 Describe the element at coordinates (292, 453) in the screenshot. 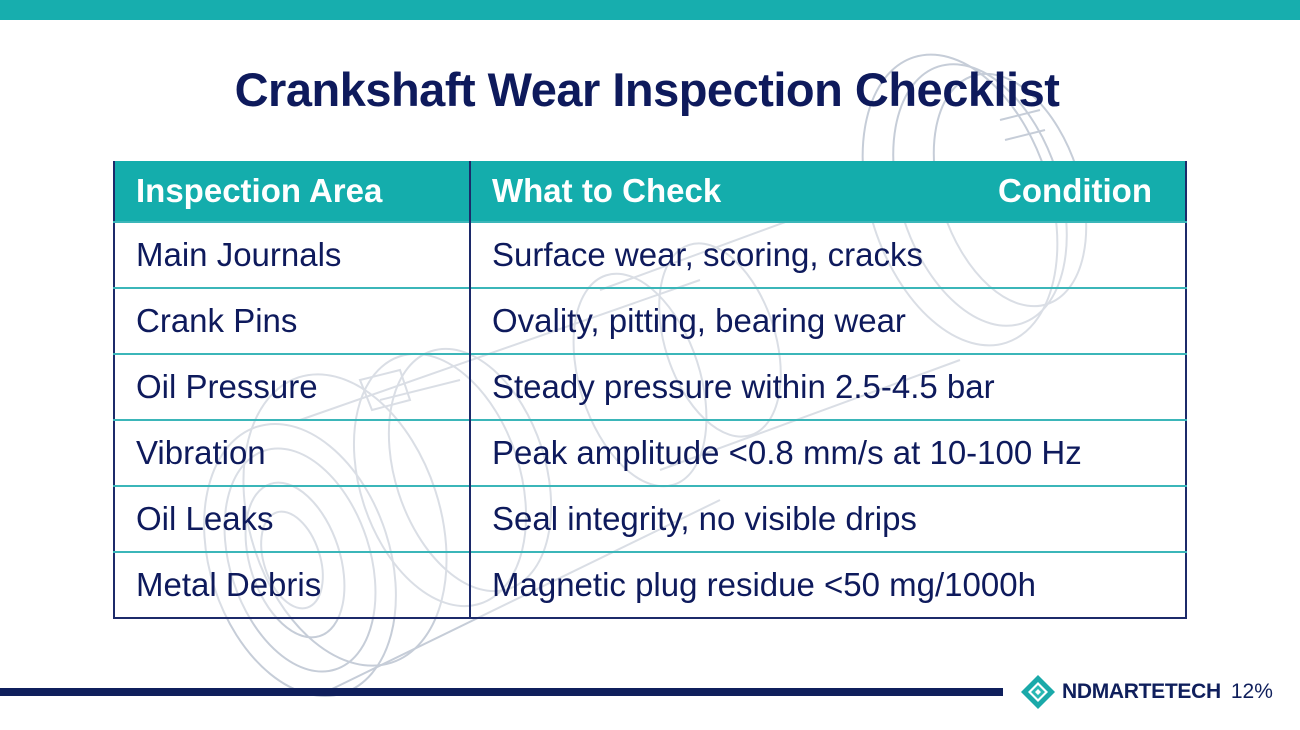

I see `cell-area: Vibration` at that location.